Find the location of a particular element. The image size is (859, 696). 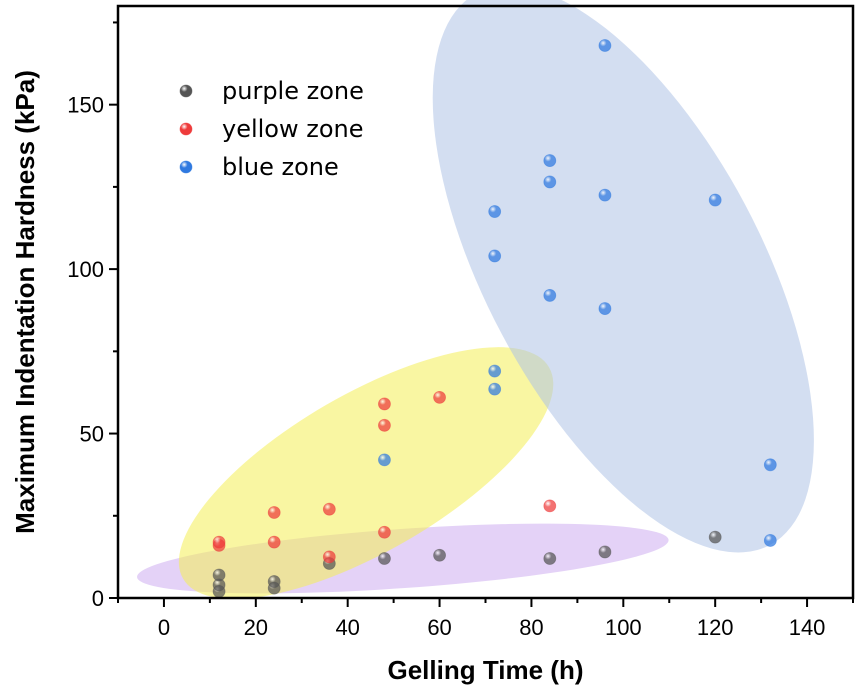

x-tick-label: 120 is located at coordinates (715, 627).